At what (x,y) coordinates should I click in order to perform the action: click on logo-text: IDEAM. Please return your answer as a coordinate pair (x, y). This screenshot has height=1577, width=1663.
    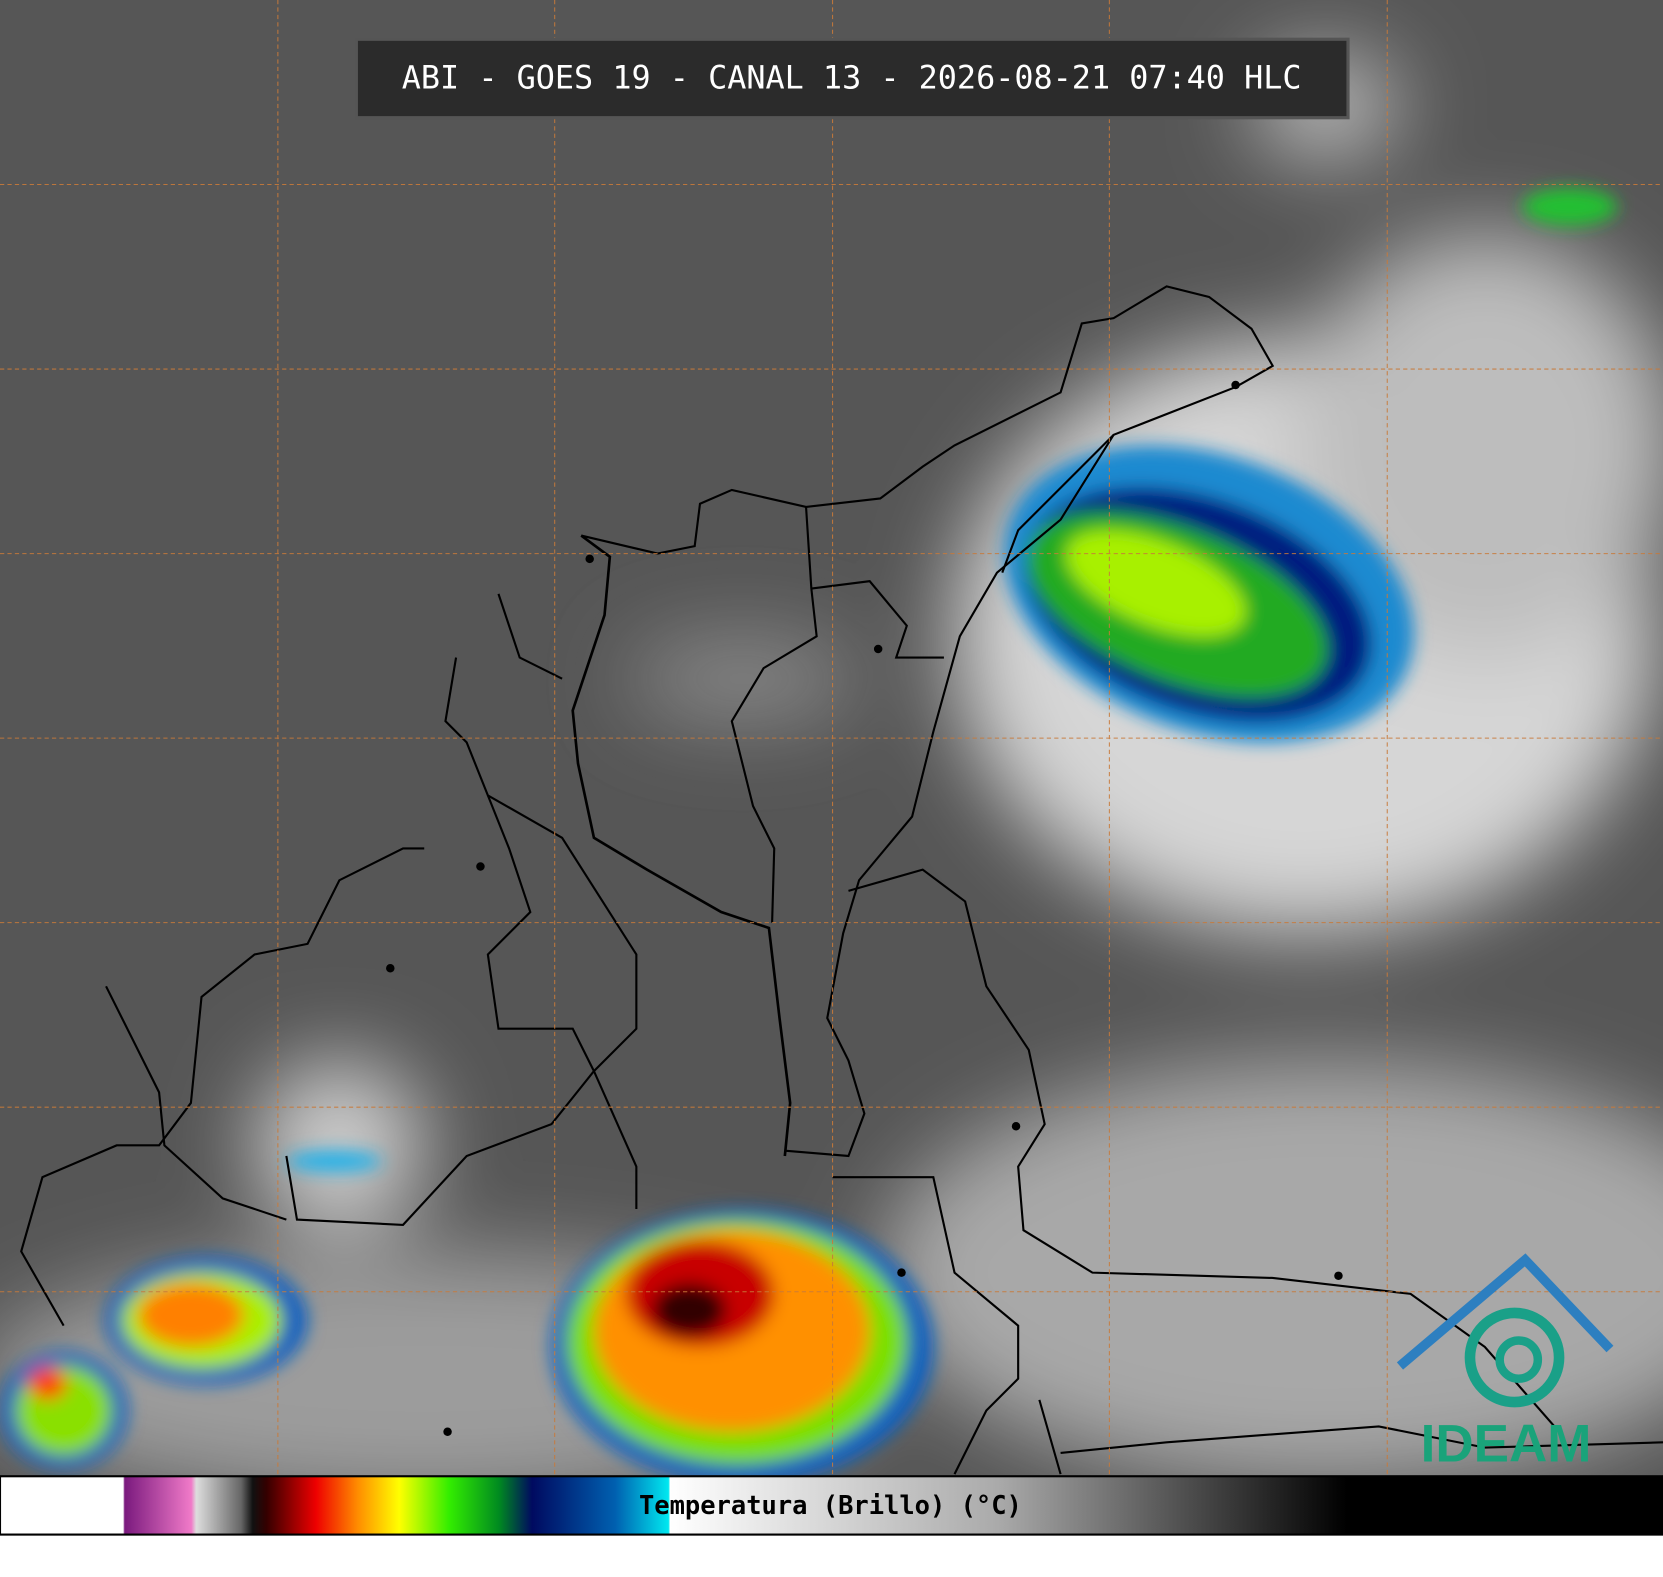
    Looking at the image, I should click on (1506, 1444).